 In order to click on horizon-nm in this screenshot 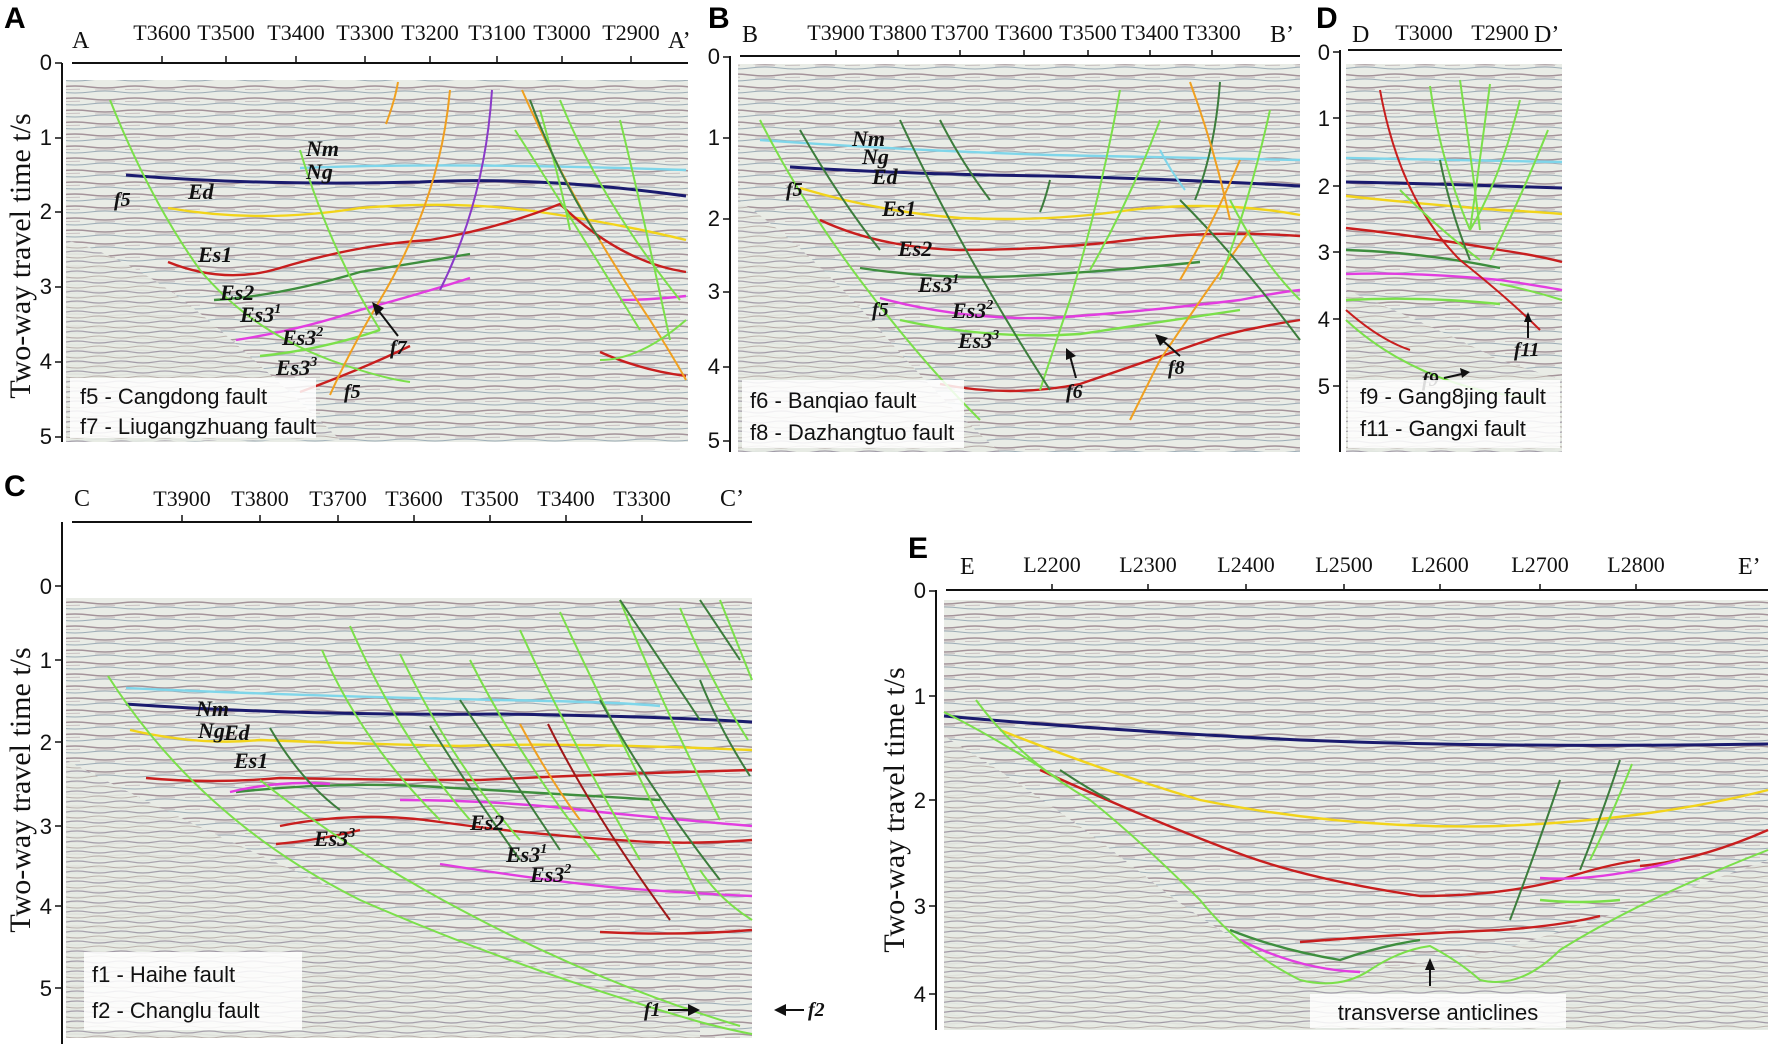, I will do `click(393, 697)`.